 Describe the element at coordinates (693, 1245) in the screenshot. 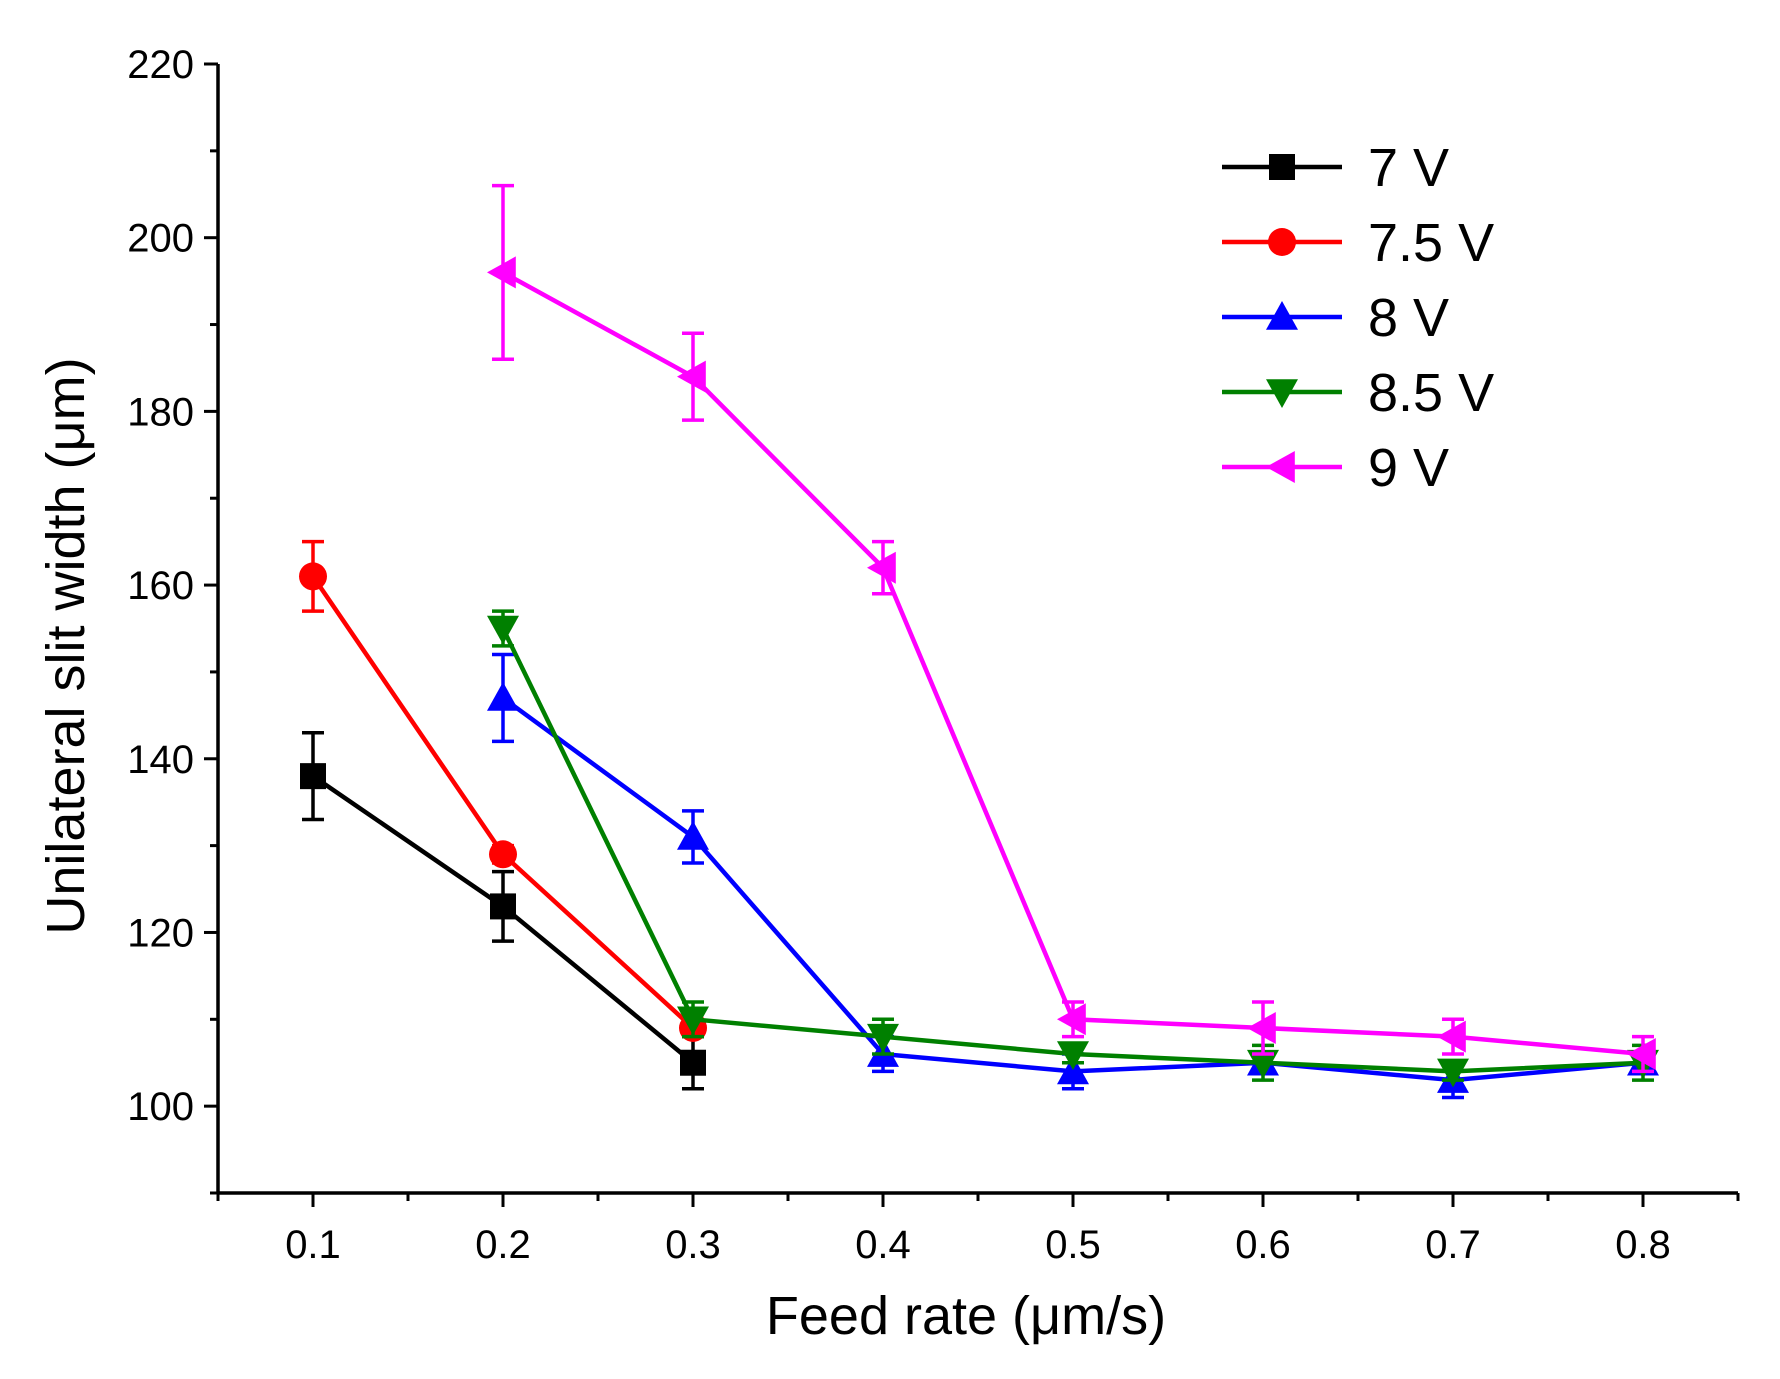

I see `x-tick-label: 0.3` at that location.